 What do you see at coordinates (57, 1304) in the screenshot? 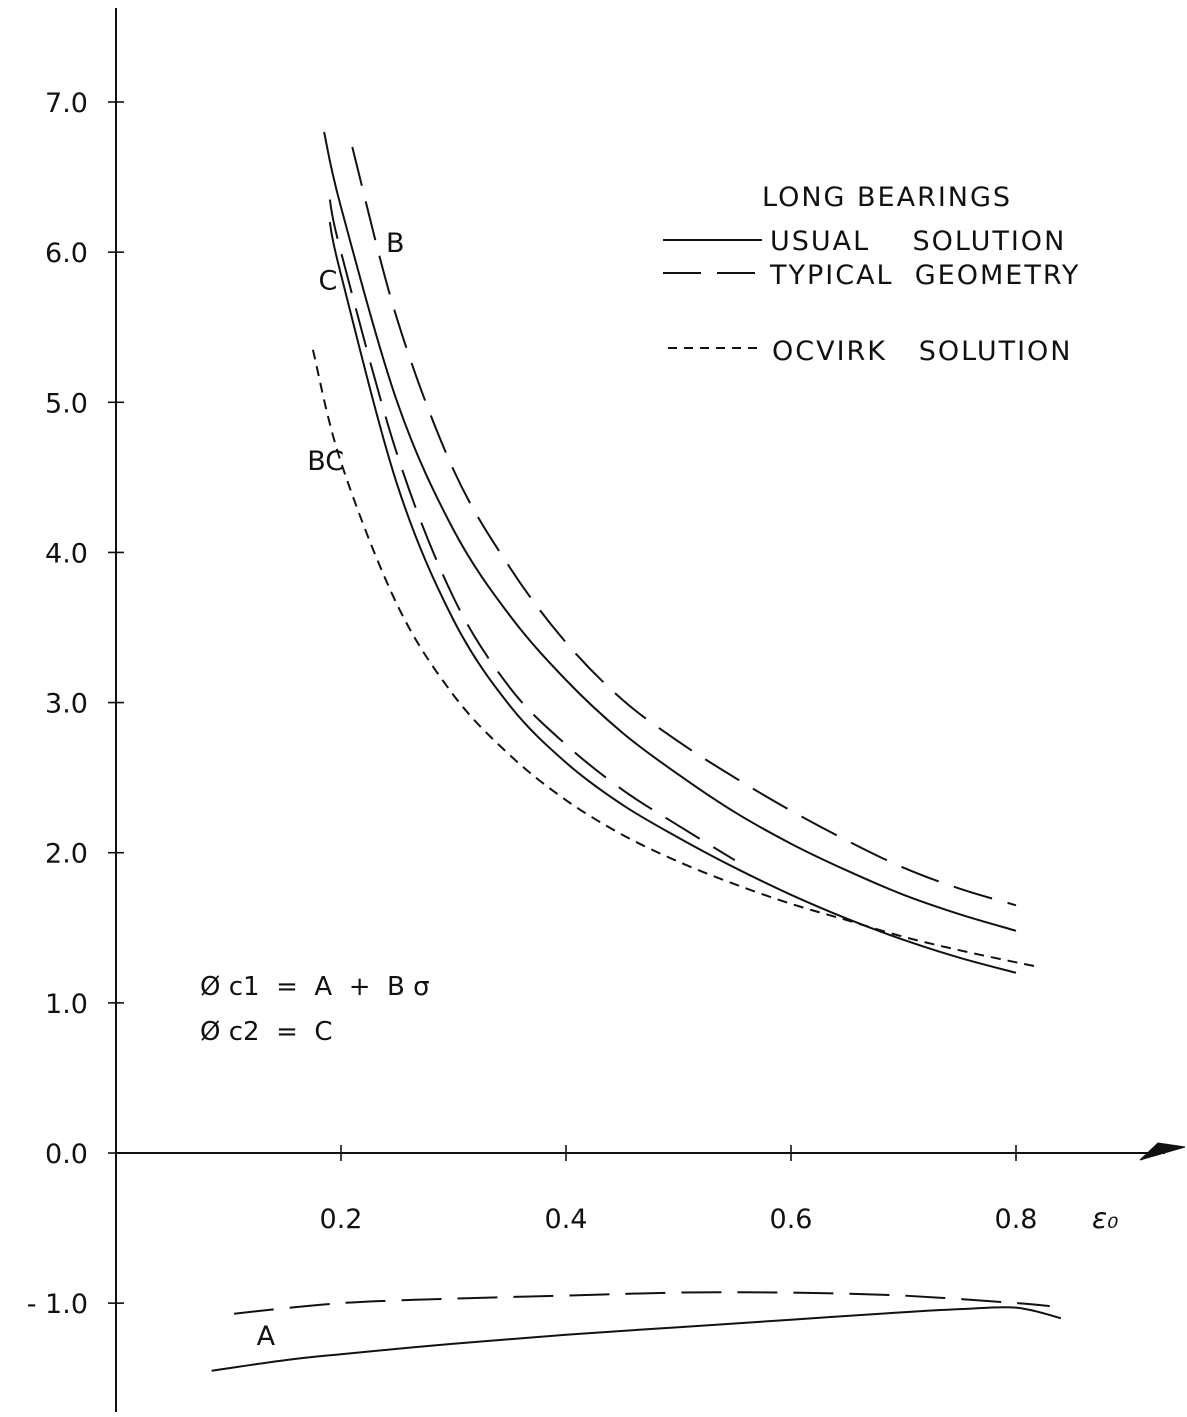
I see `y-tick-label: - 1.0` at bounding box center [57, 1304].